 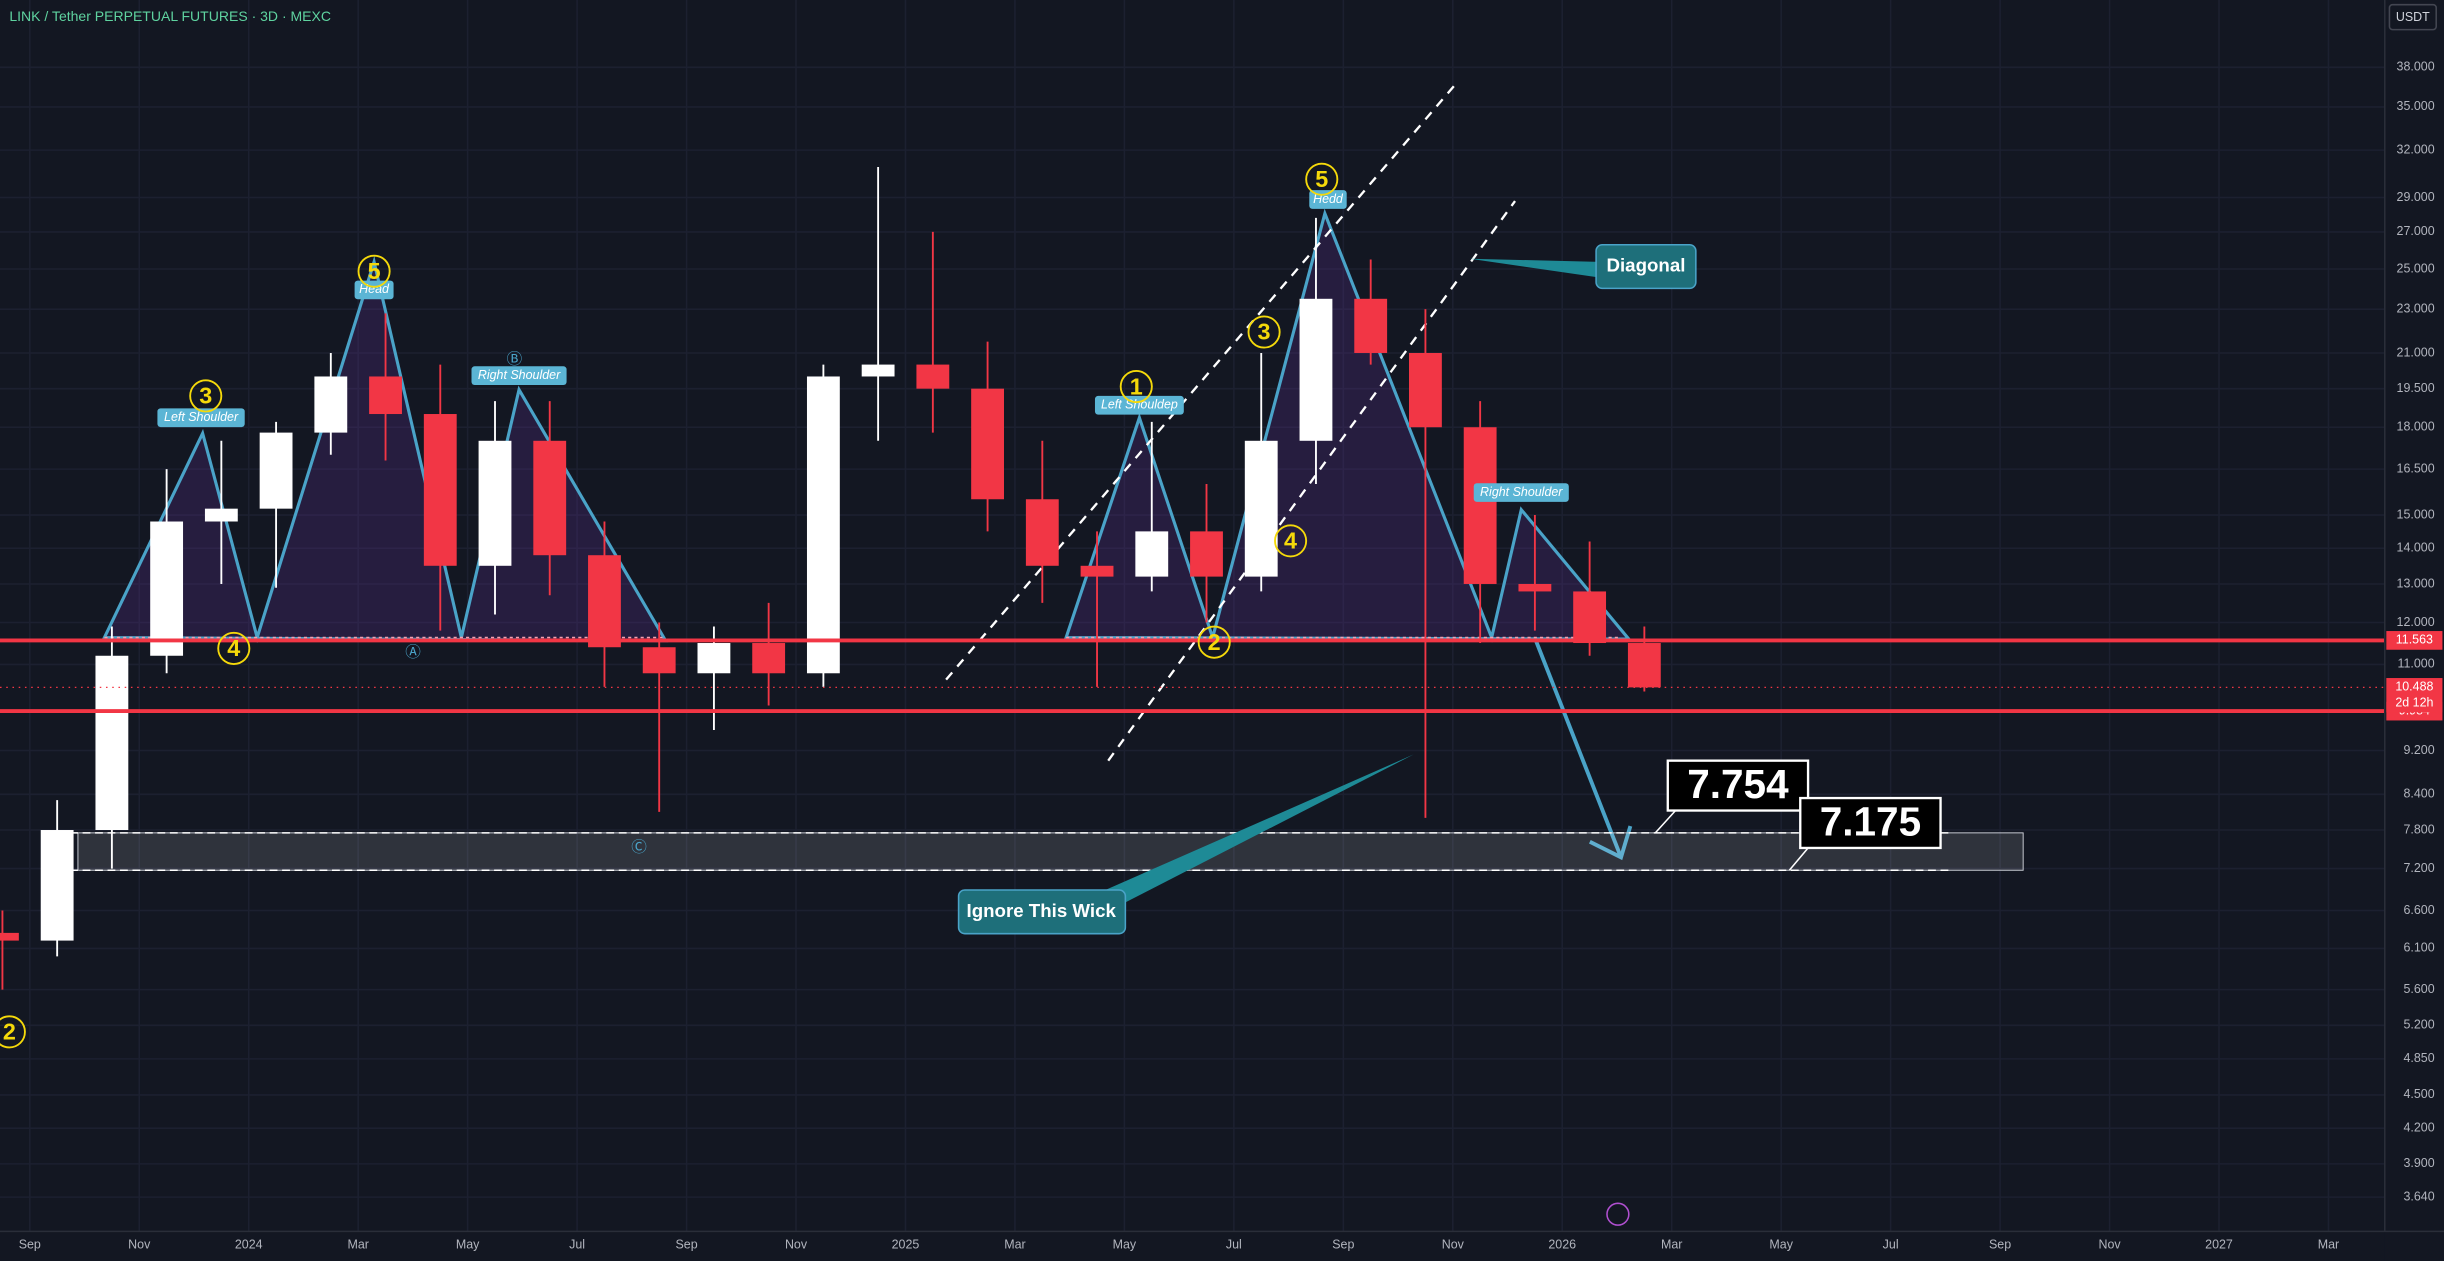 What do you see at coordinates (639, 847) in the screenshot?
I see `point-label: Ⓒ` at bounding box center [639, 847].